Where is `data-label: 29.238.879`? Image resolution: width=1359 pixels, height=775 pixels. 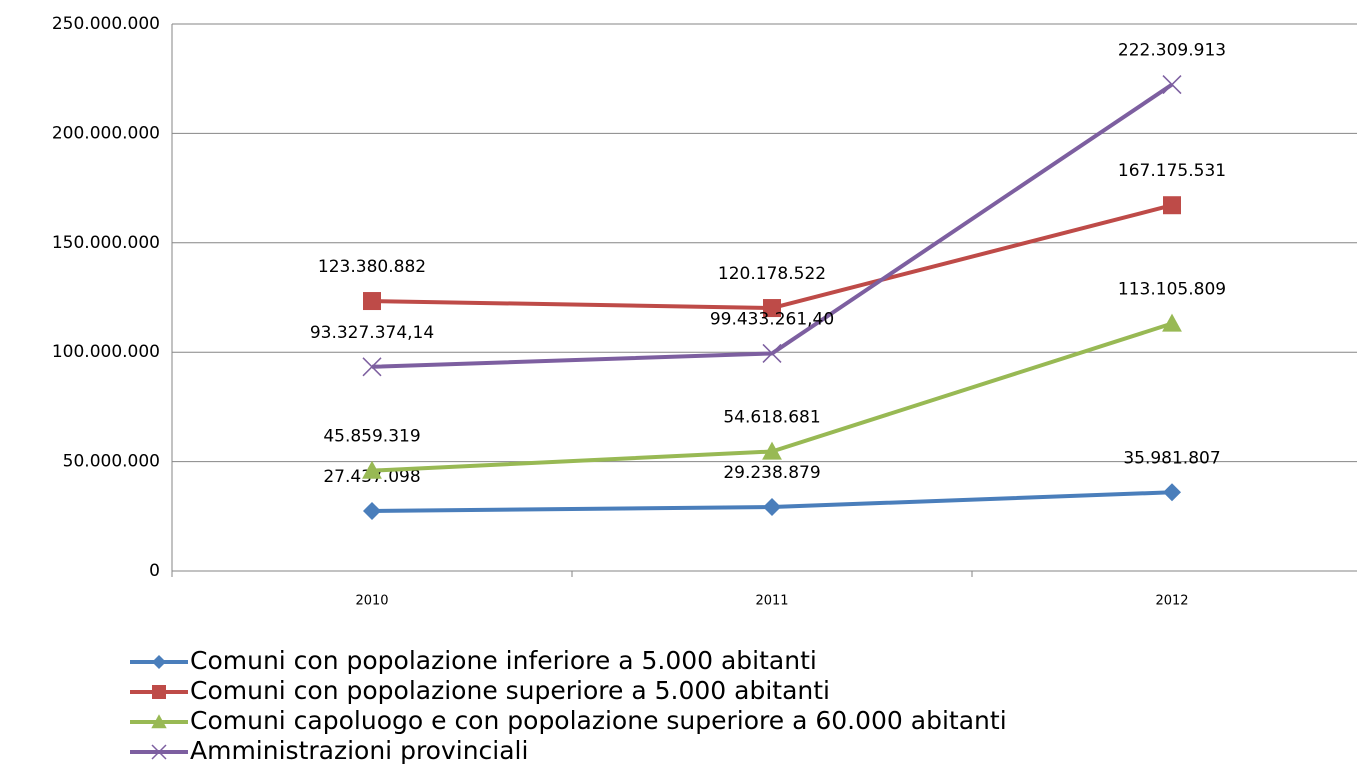
data-label: 29.238.879 is located at coordinates (771, 473).